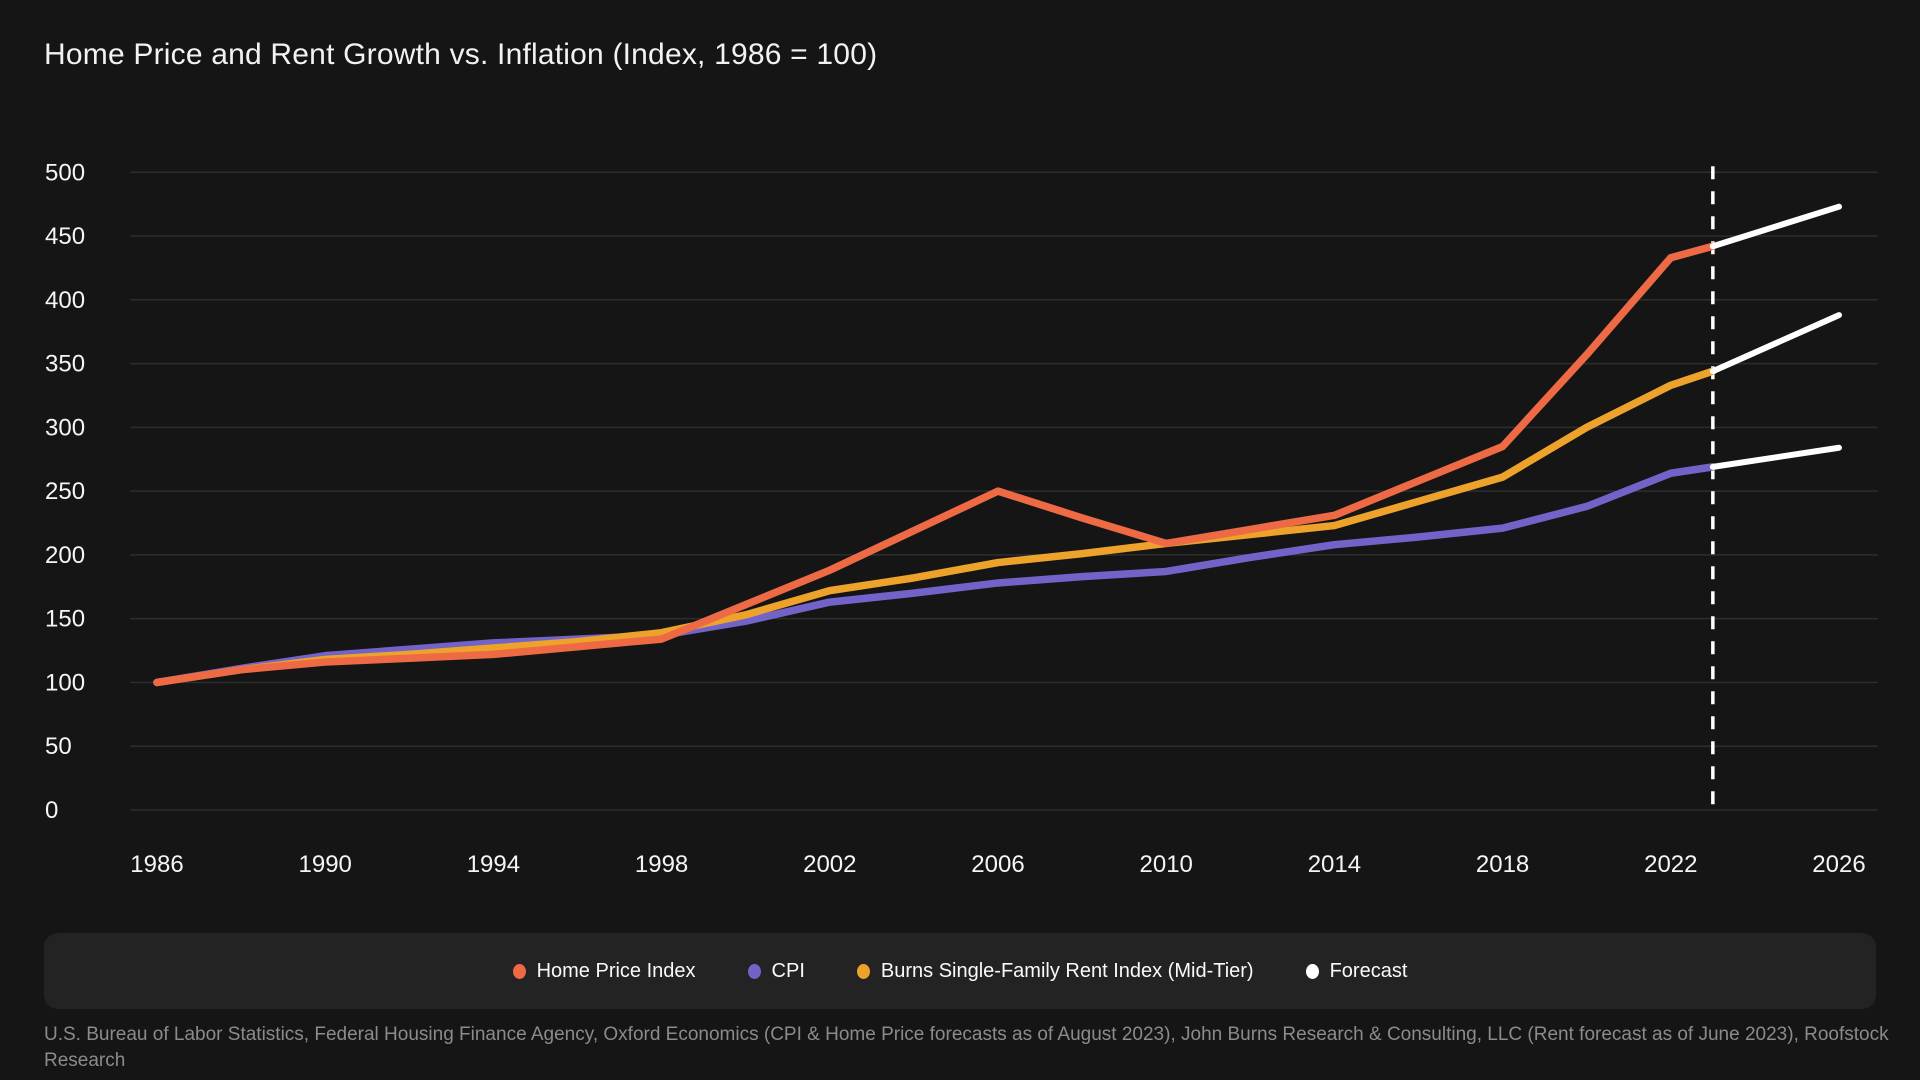  Describe the element at coordinates (1670, 864) in the screenshot. I see `x-axis-tick-label: 2022` at that location.